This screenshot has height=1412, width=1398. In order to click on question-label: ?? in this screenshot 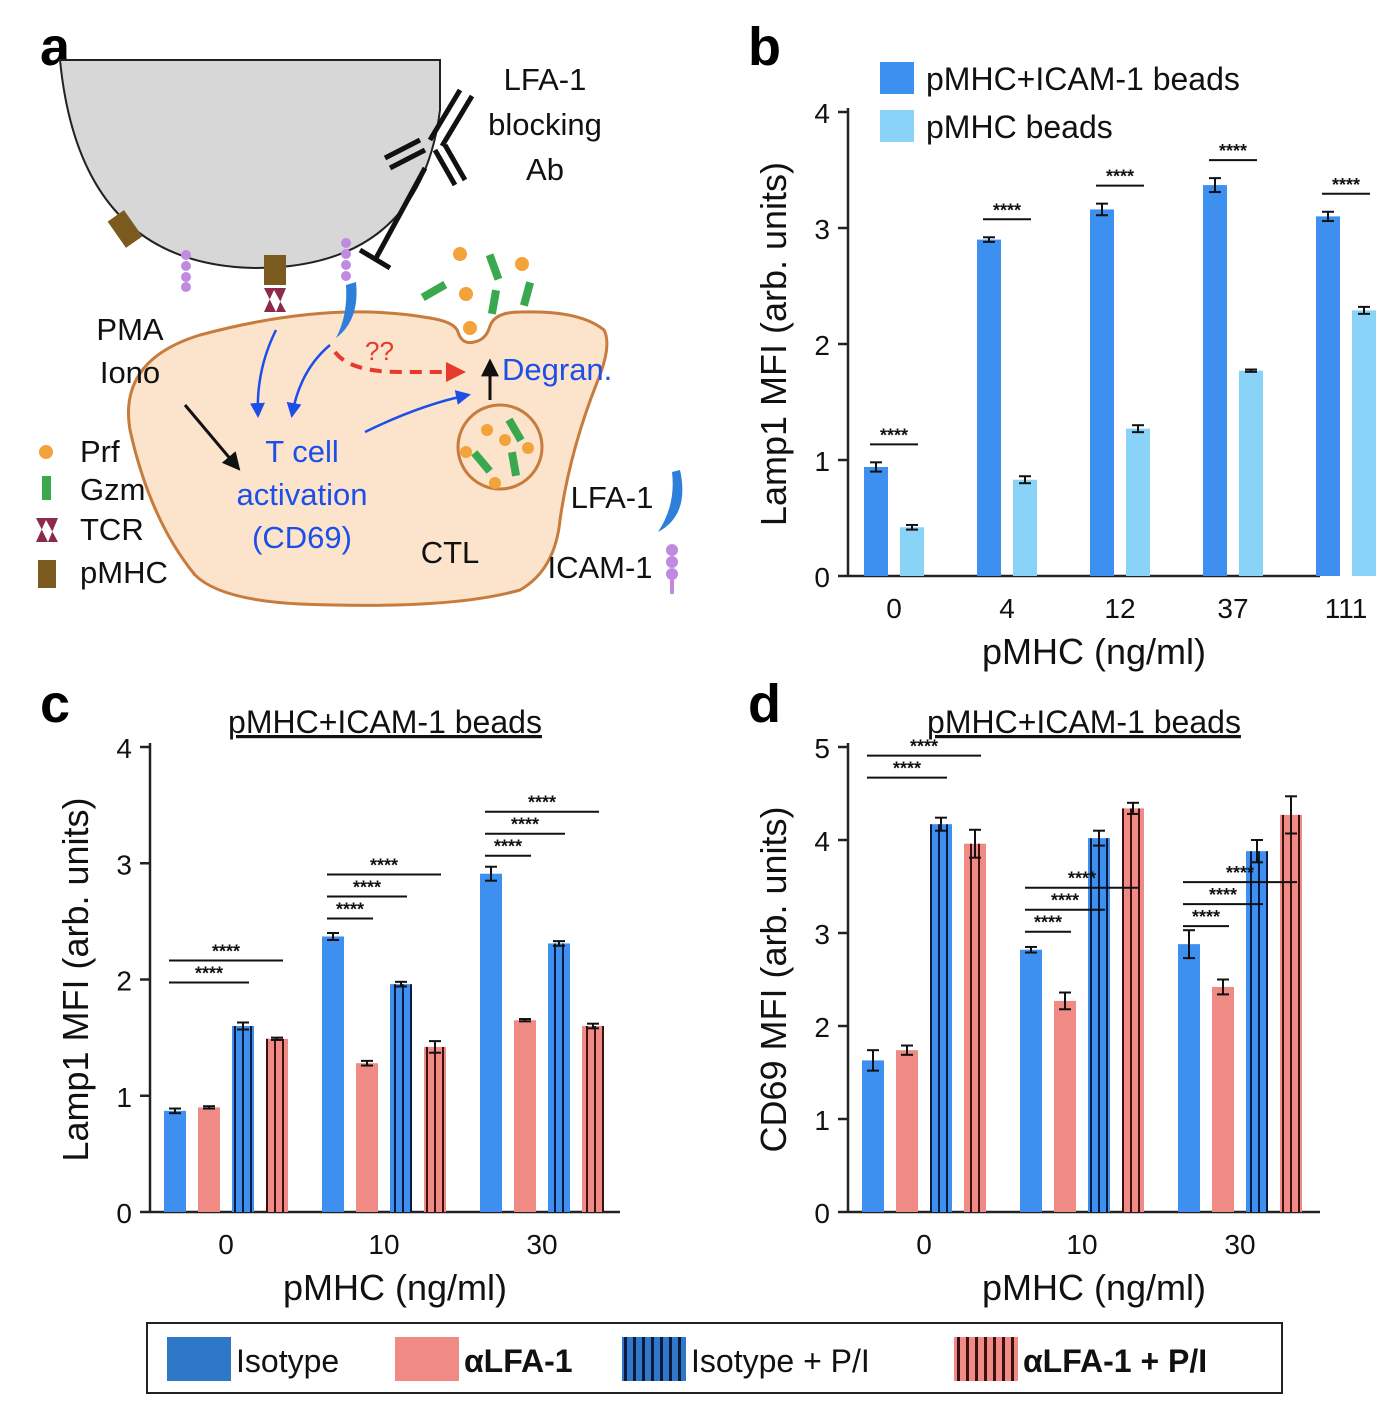, I will do `click(379, 351)`.